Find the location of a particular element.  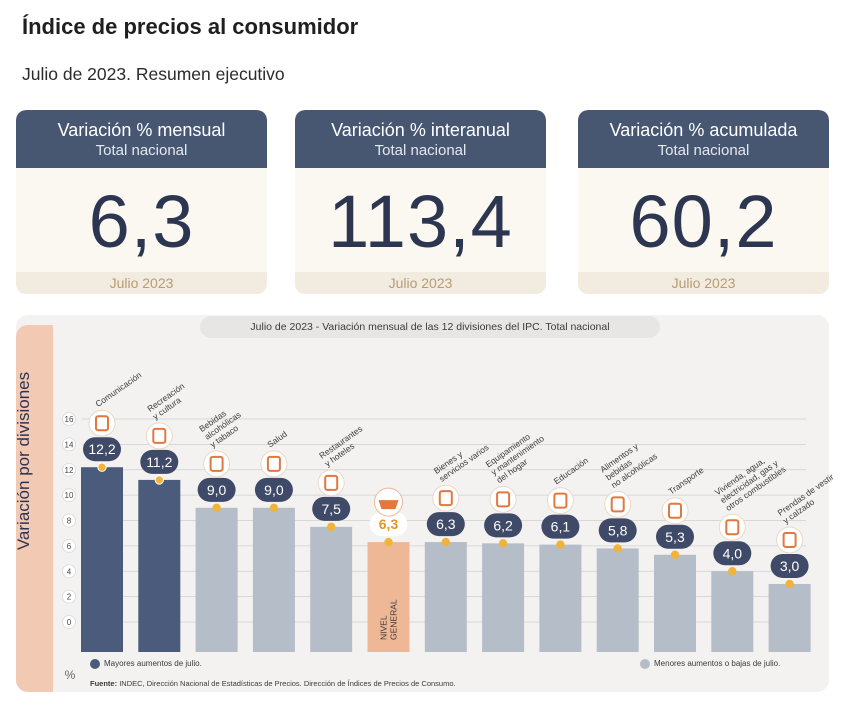

source-label: Fuente: is located at coordinates (104, 683).